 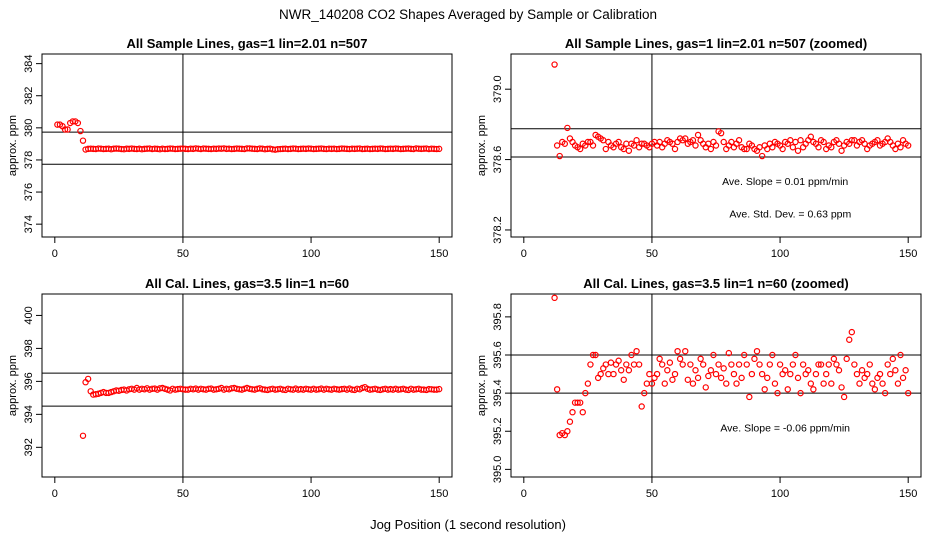 What do you see at coordinates (29, 224) in the screenshot?
I see `y-tick-label: 374` at bounding box center [29, 224].